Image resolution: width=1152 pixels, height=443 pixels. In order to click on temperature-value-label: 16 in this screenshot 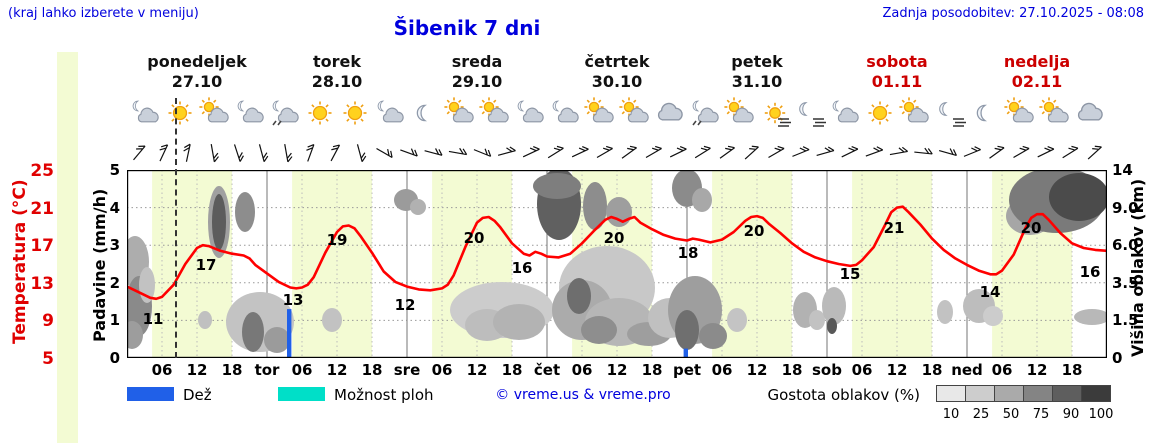, I will do `click(522, 268)`.